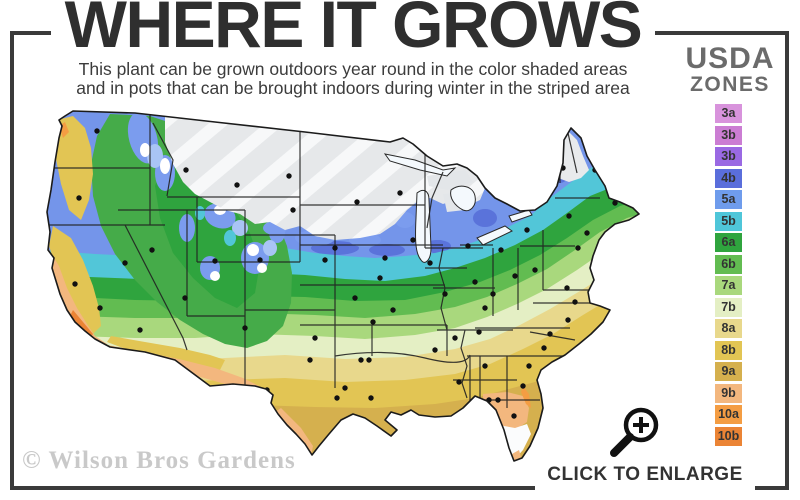 The height and width of the screenshot is (500, 800). I want to click on legend-swatch: 7b, so click(728, 307).